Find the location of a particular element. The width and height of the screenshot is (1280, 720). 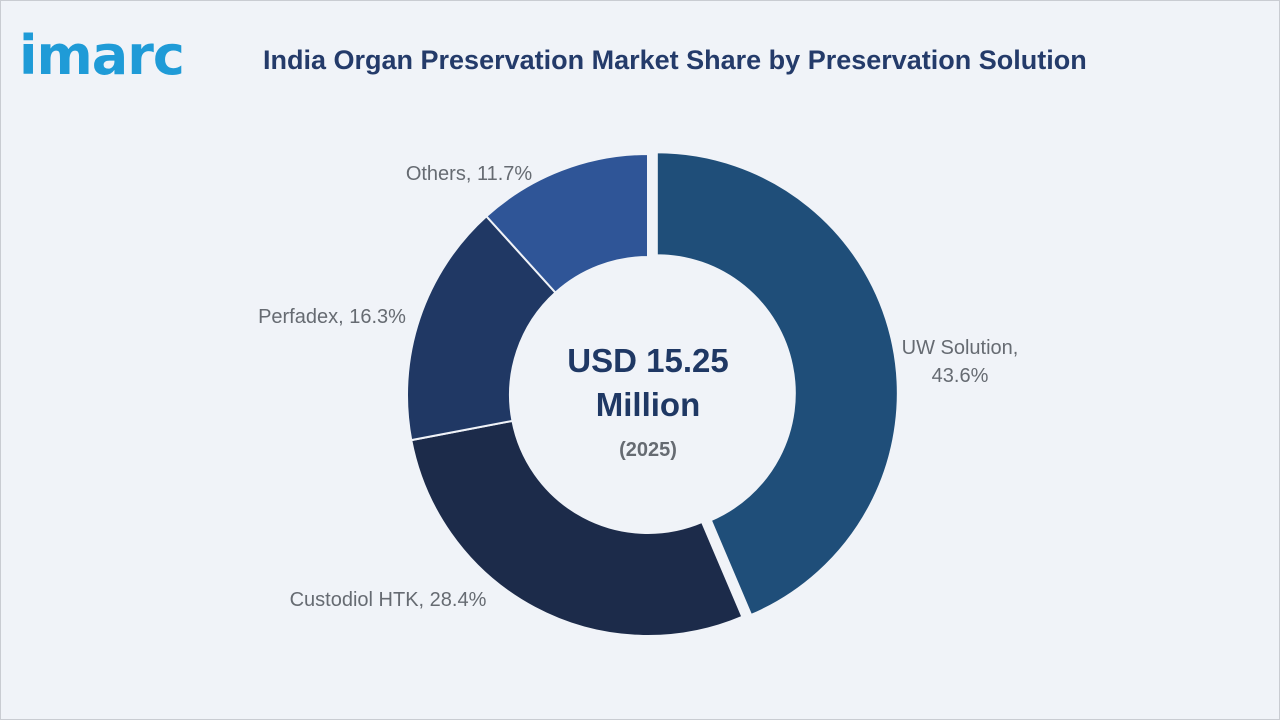

label-perfadex: Perfadex, 16.3% is located at coordinates (332, 317).